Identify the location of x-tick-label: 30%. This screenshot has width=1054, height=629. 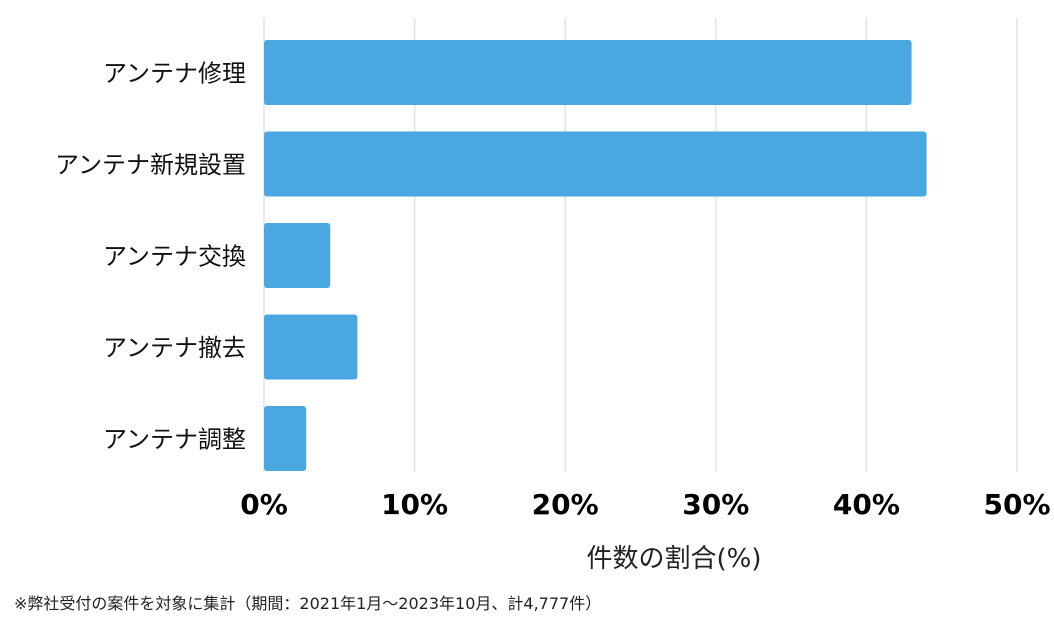
(715, 504).